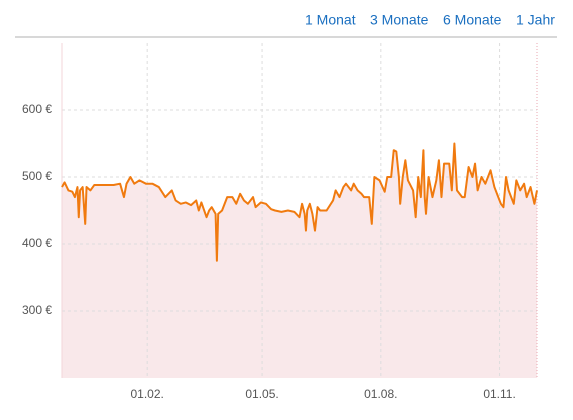 The width and height of the screenshot is (573, 420). What do you see at coordinates (330, 20) in the screenshot?
I see `range-link: 1 Monat` at bounding box center [330, 20].